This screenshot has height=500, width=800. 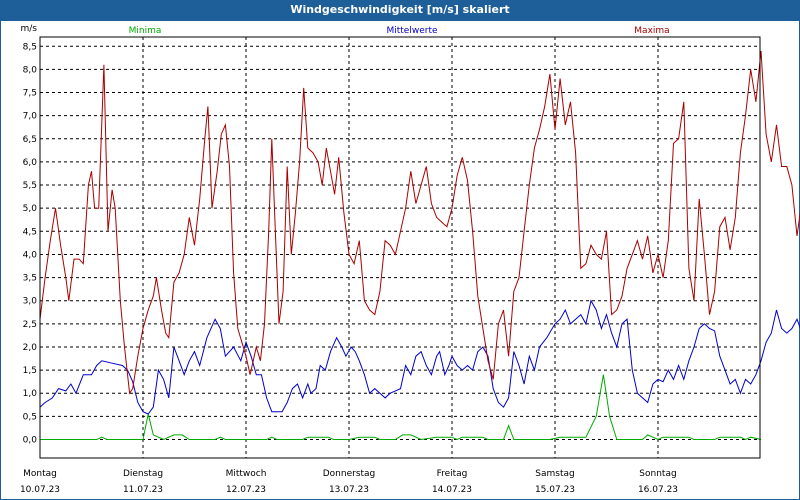 What do you see at coordinates (349, 490) in the screenshot?
I see `date-label: 13.07.23` at bounding box center [349, 490].